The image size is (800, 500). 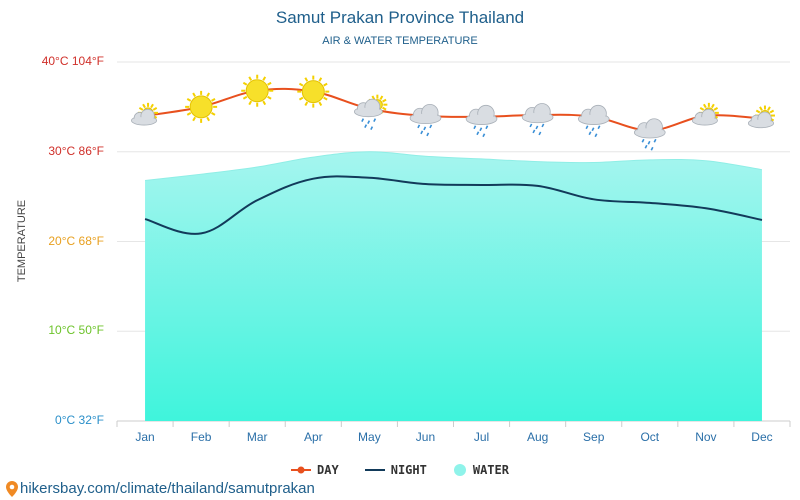 What do you see at coordinates (76, 150) in the screenshot?
I see `y-tick-label: 30°C 86°F` at bounding box center [76, 150].